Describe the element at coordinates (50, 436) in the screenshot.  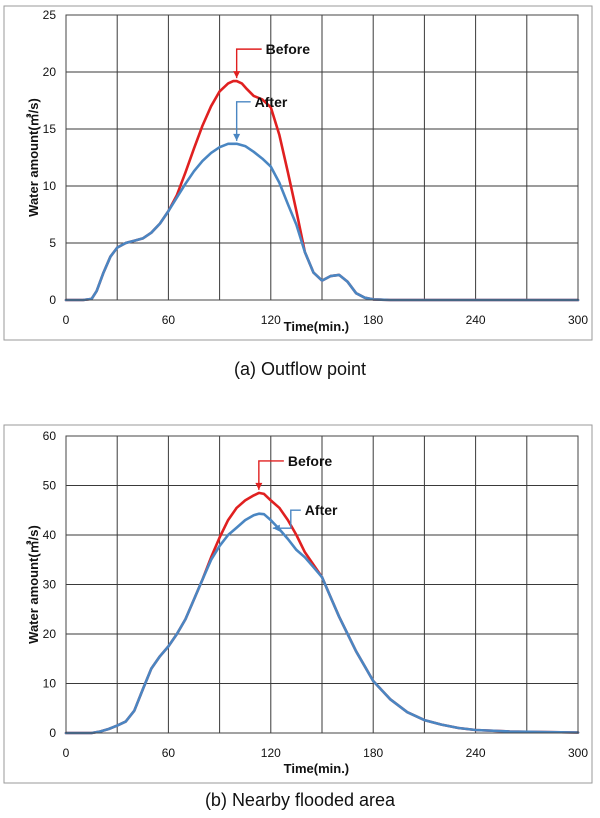
I see `y-tick-label: 60` at that location.